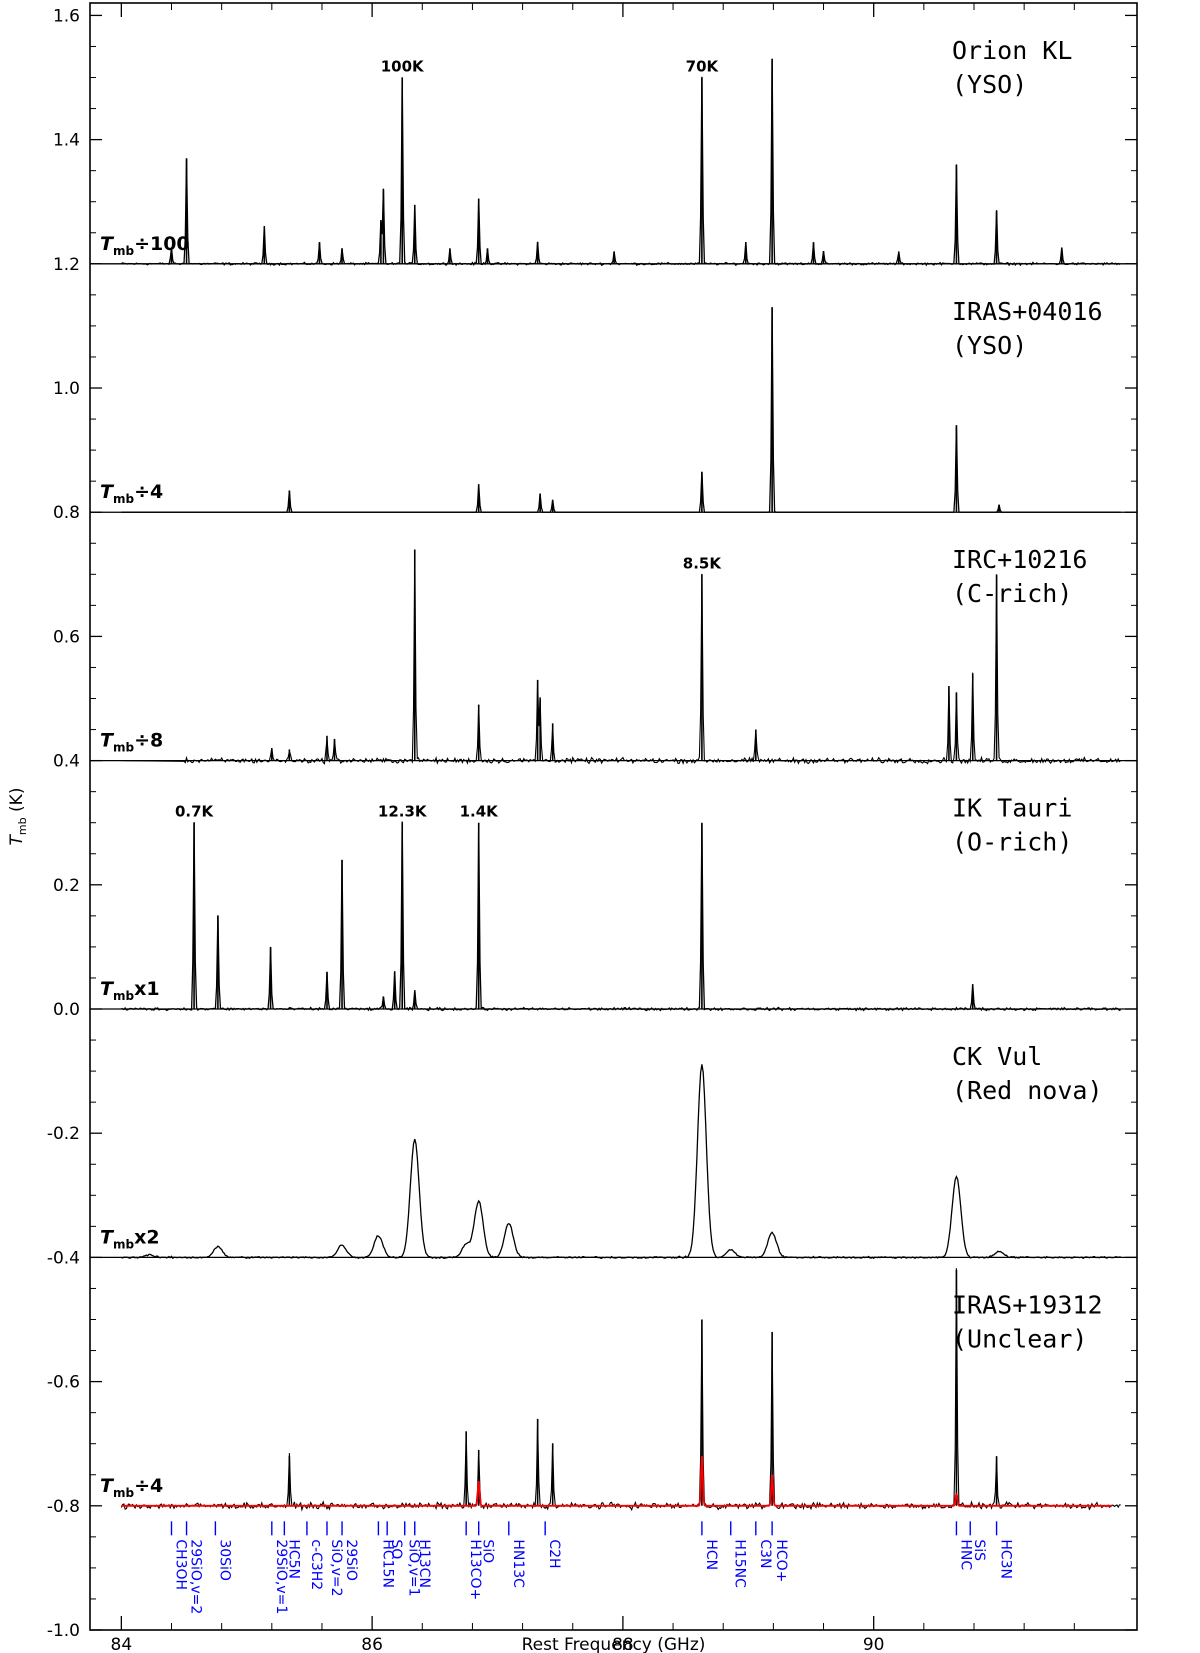 This screenshot has height=1653, width=1200. What do you see at coordinates (224, 1560) in the screenshot?
I see `molecule-label: 30SiO` at bounding box center [224, 1560].